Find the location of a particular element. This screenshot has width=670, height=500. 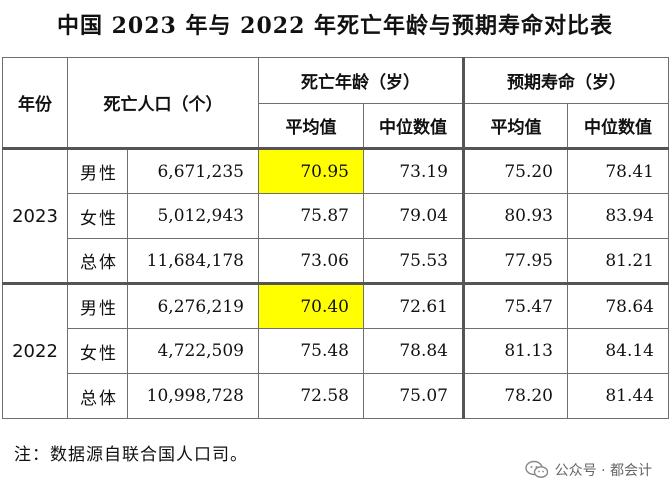

life-exp-median-value: 78.64 is located at coordinates (618, 306).